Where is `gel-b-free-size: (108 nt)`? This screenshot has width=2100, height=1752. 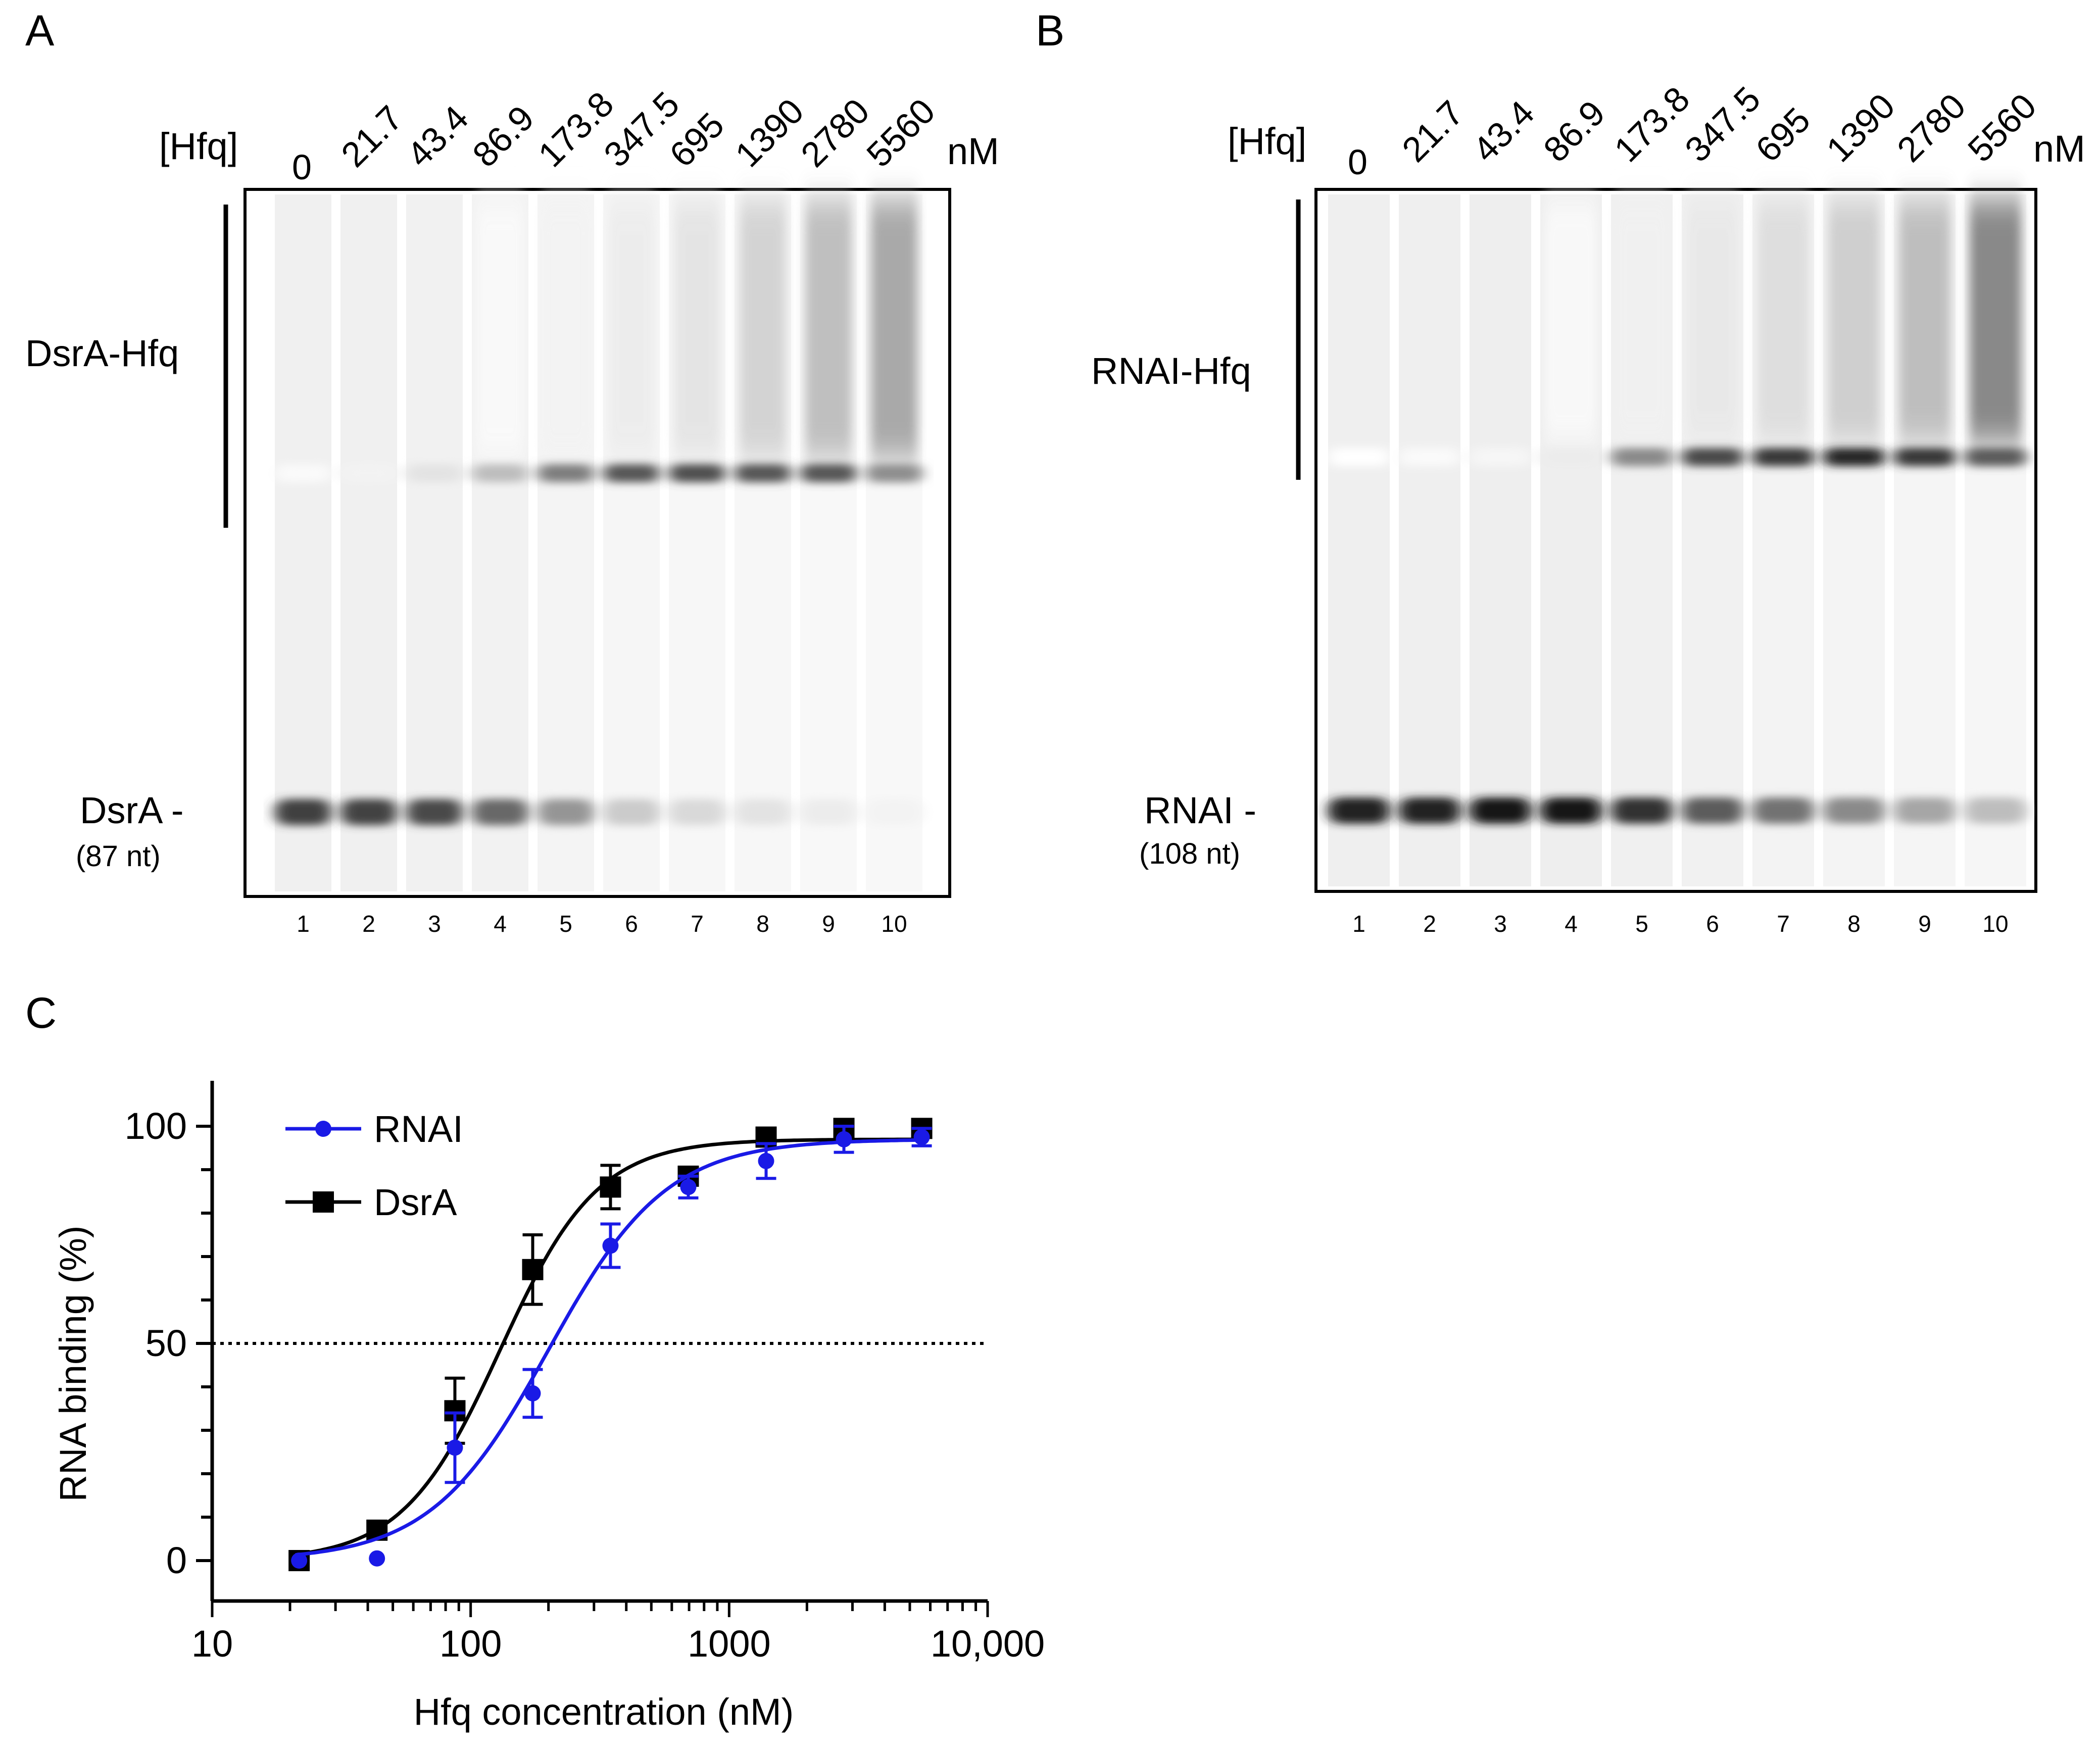 gel-b-free-size: (108 nt) is located at coordinates (1189, 853).